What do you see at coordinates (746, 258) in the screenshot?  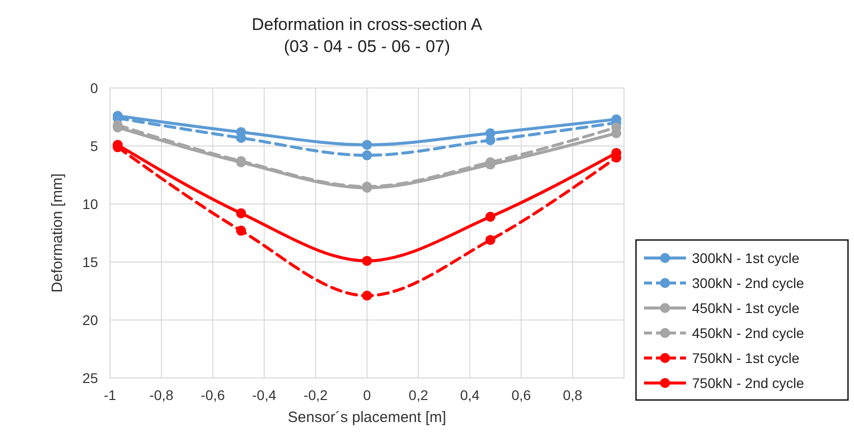 I see `legend-label: 300kN - 1st cycle` at bounding box center [746, 258].